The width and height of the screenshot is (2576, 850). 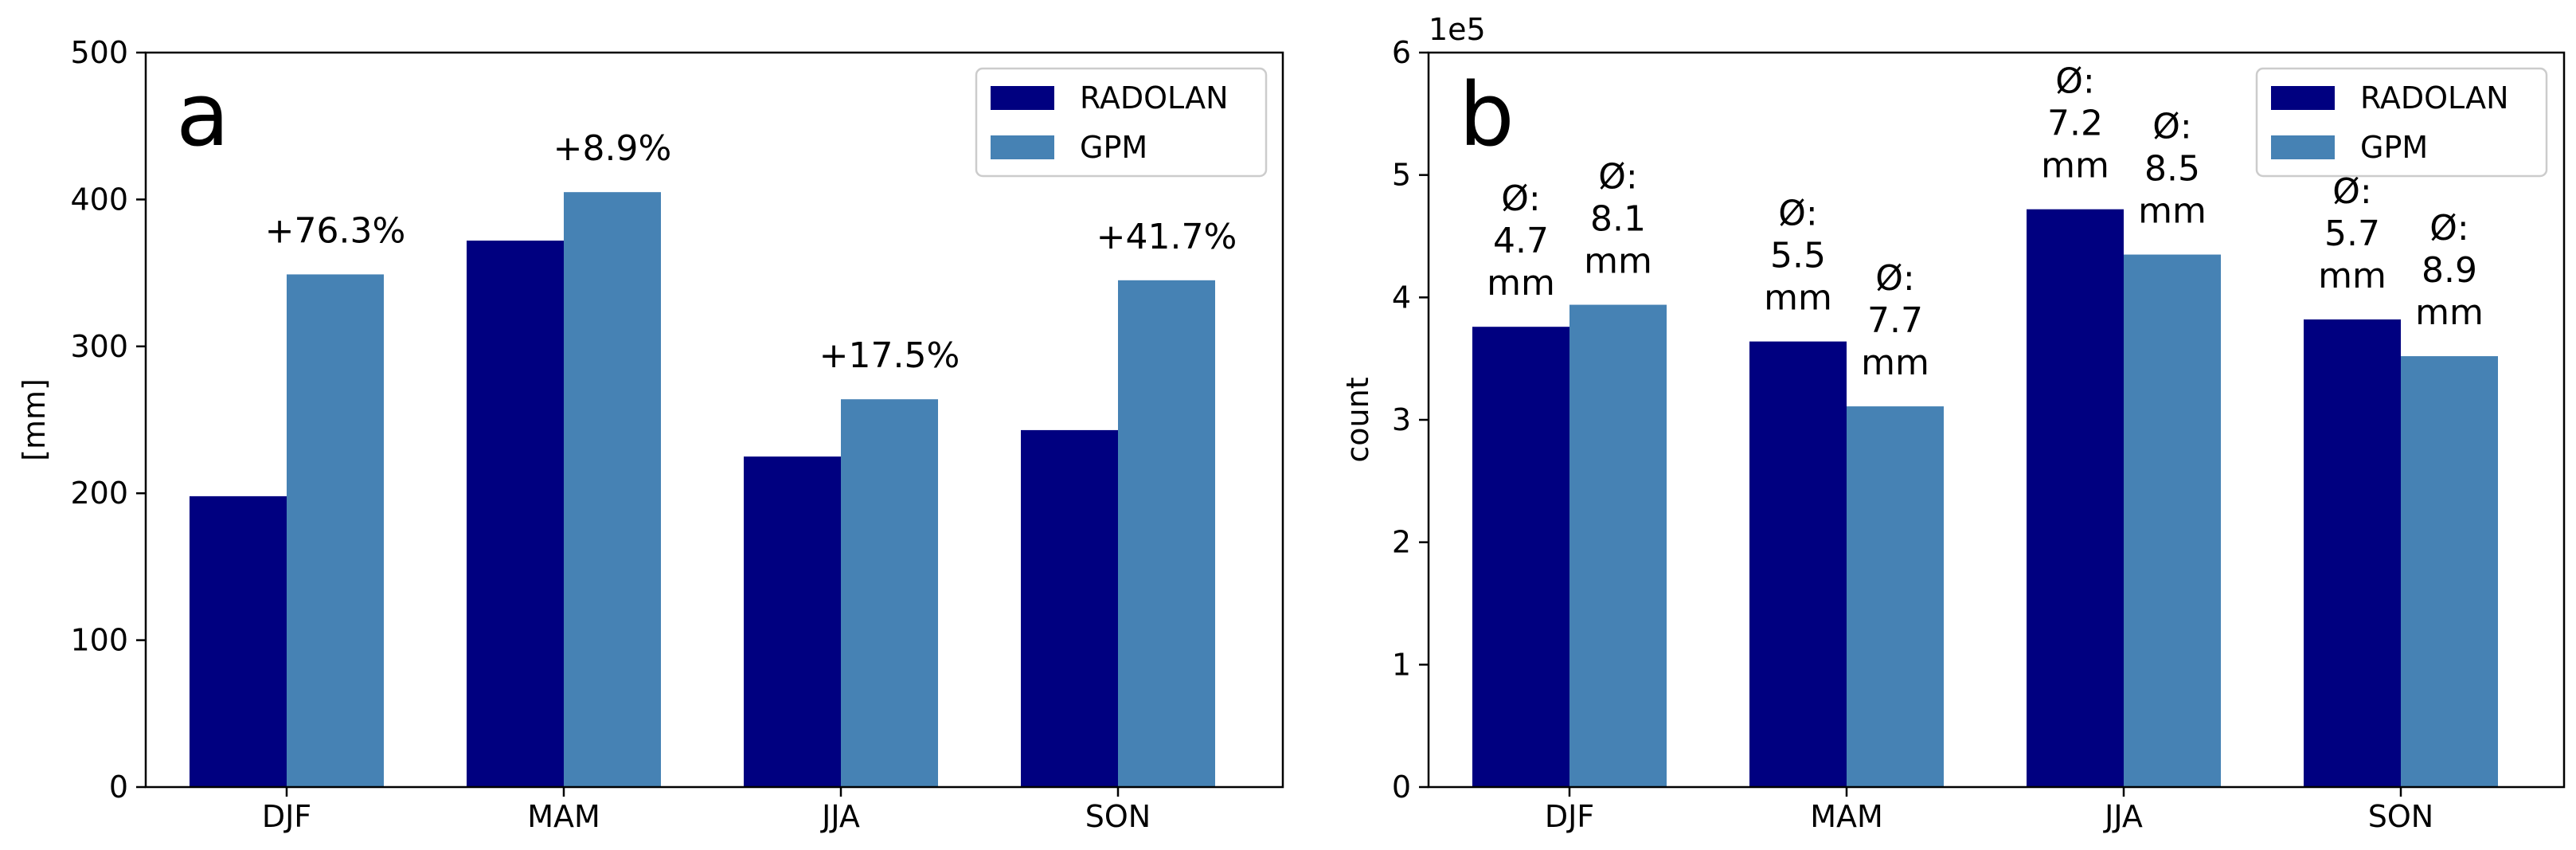 What do you see at coordinates (2172, 169) in the screenshot?
I see `bar-annotation: 8.5` at bounding box center [2172, 169].